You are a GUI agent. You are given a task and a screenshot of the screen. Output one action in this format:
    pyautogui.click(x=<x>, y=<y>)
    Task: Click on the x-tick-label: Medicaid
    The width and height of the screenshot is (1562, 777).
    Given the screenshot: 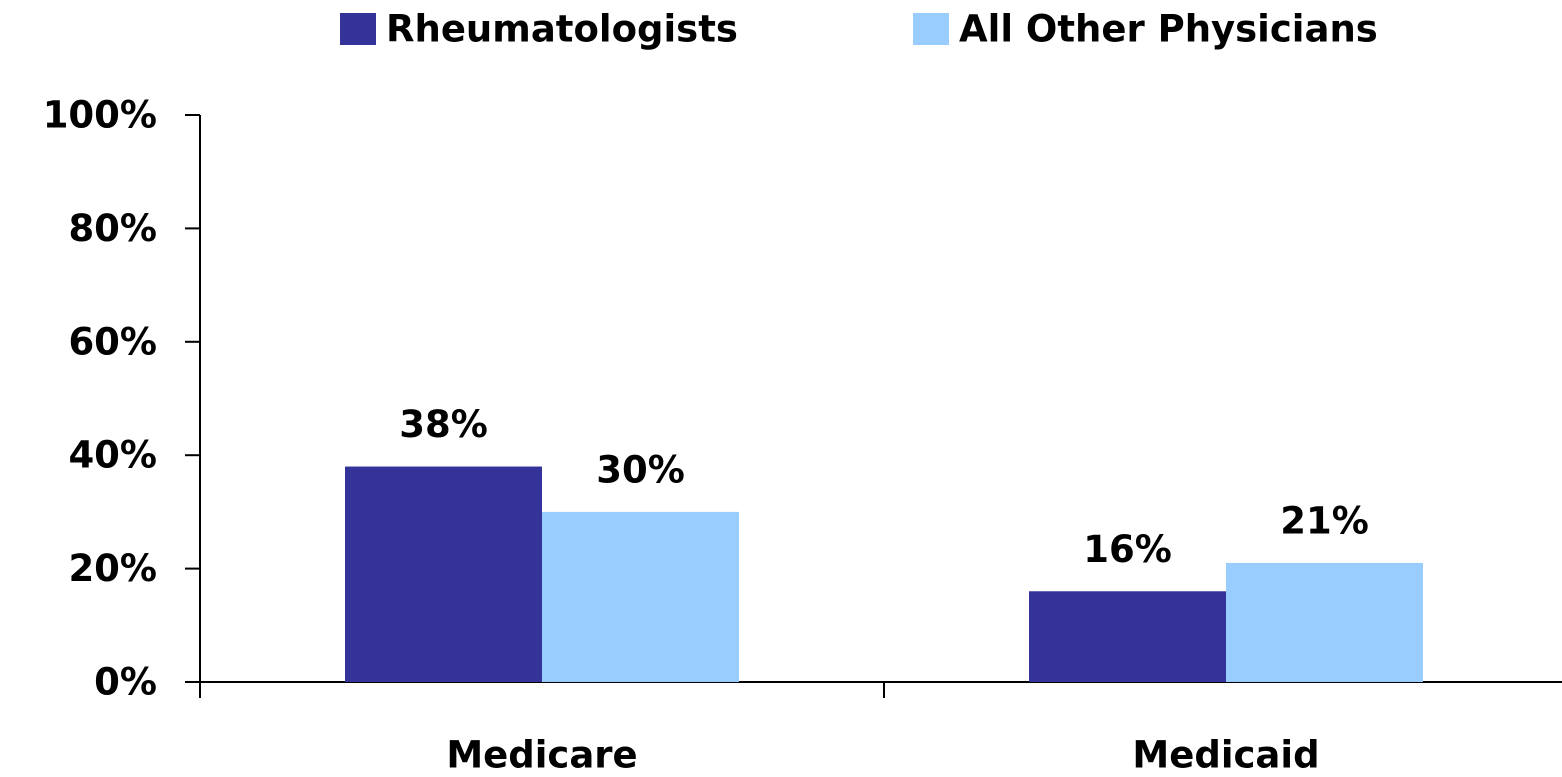 What is the action you would take?
    pyautogui.click(x=1225, y=755)
    